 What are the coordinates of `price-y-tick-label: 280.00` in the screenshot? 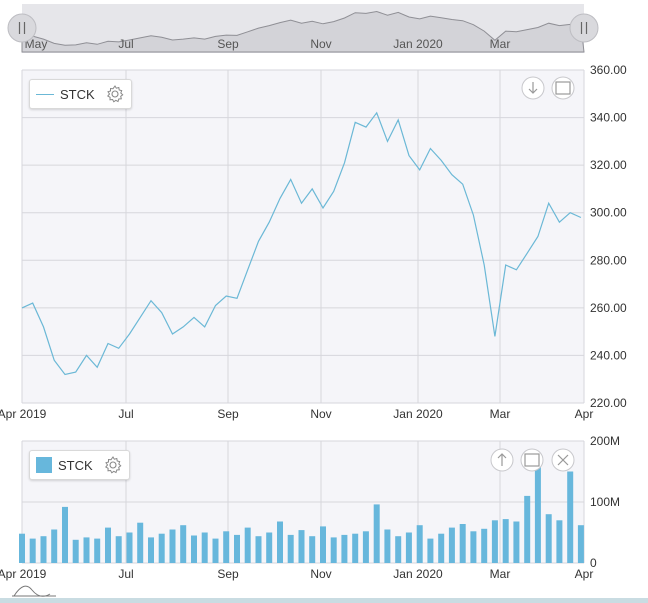 It's located at (608, 260).